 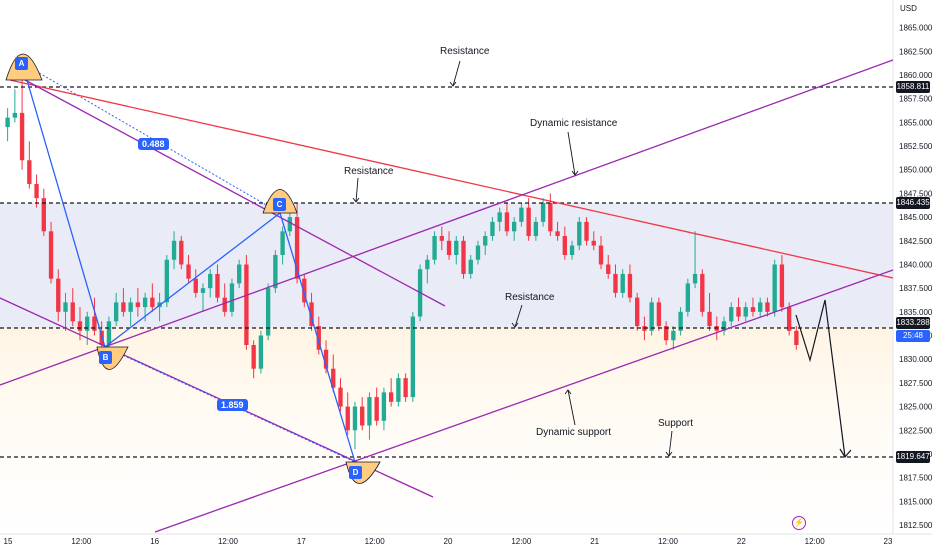 I want to click on price-tag-1819: 1819.647, so click(x=913, y=457).